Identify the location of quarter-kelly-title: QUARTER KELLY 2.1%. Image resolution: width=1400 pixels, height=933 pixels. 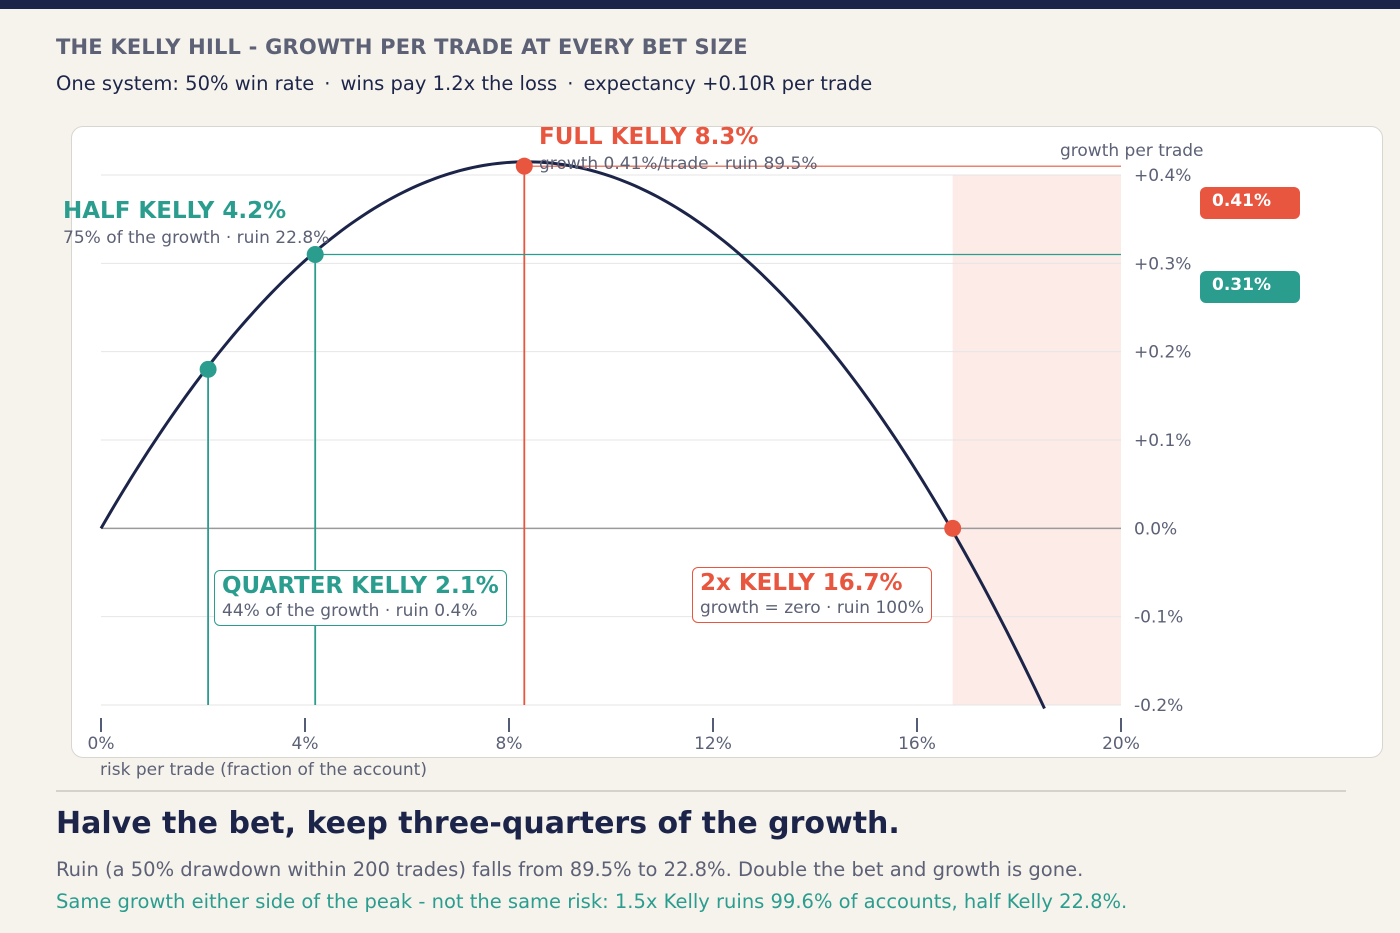
(360, 586).